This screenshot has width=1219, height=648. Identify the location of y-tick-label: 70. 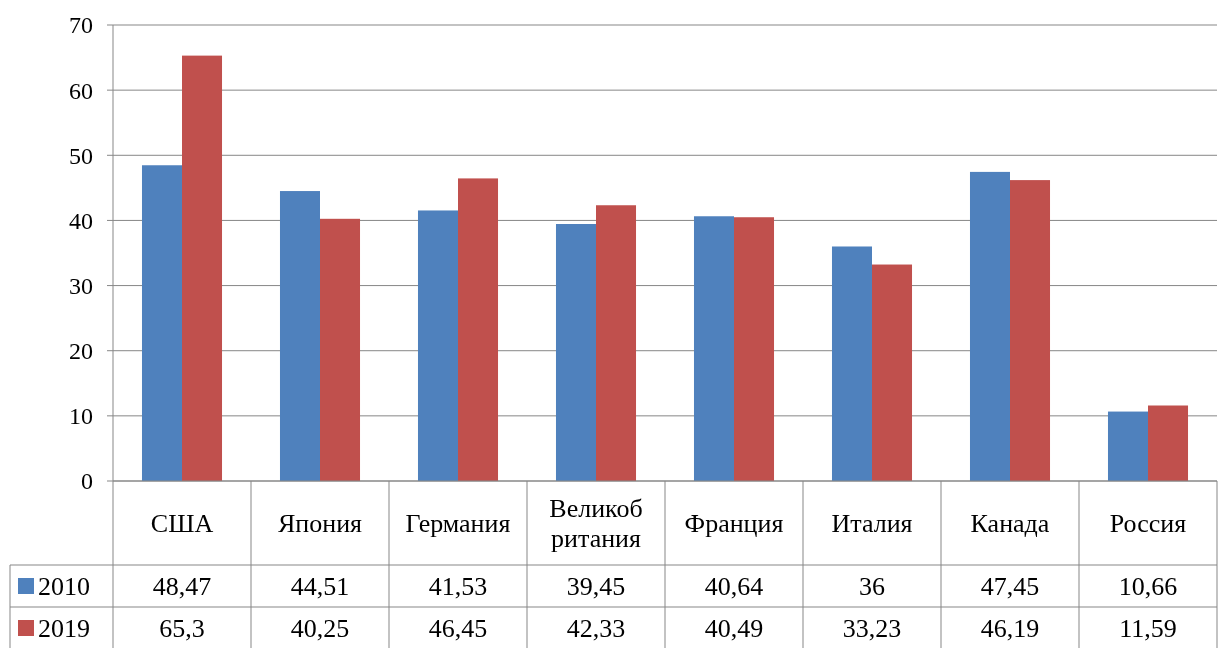
(81, 25).